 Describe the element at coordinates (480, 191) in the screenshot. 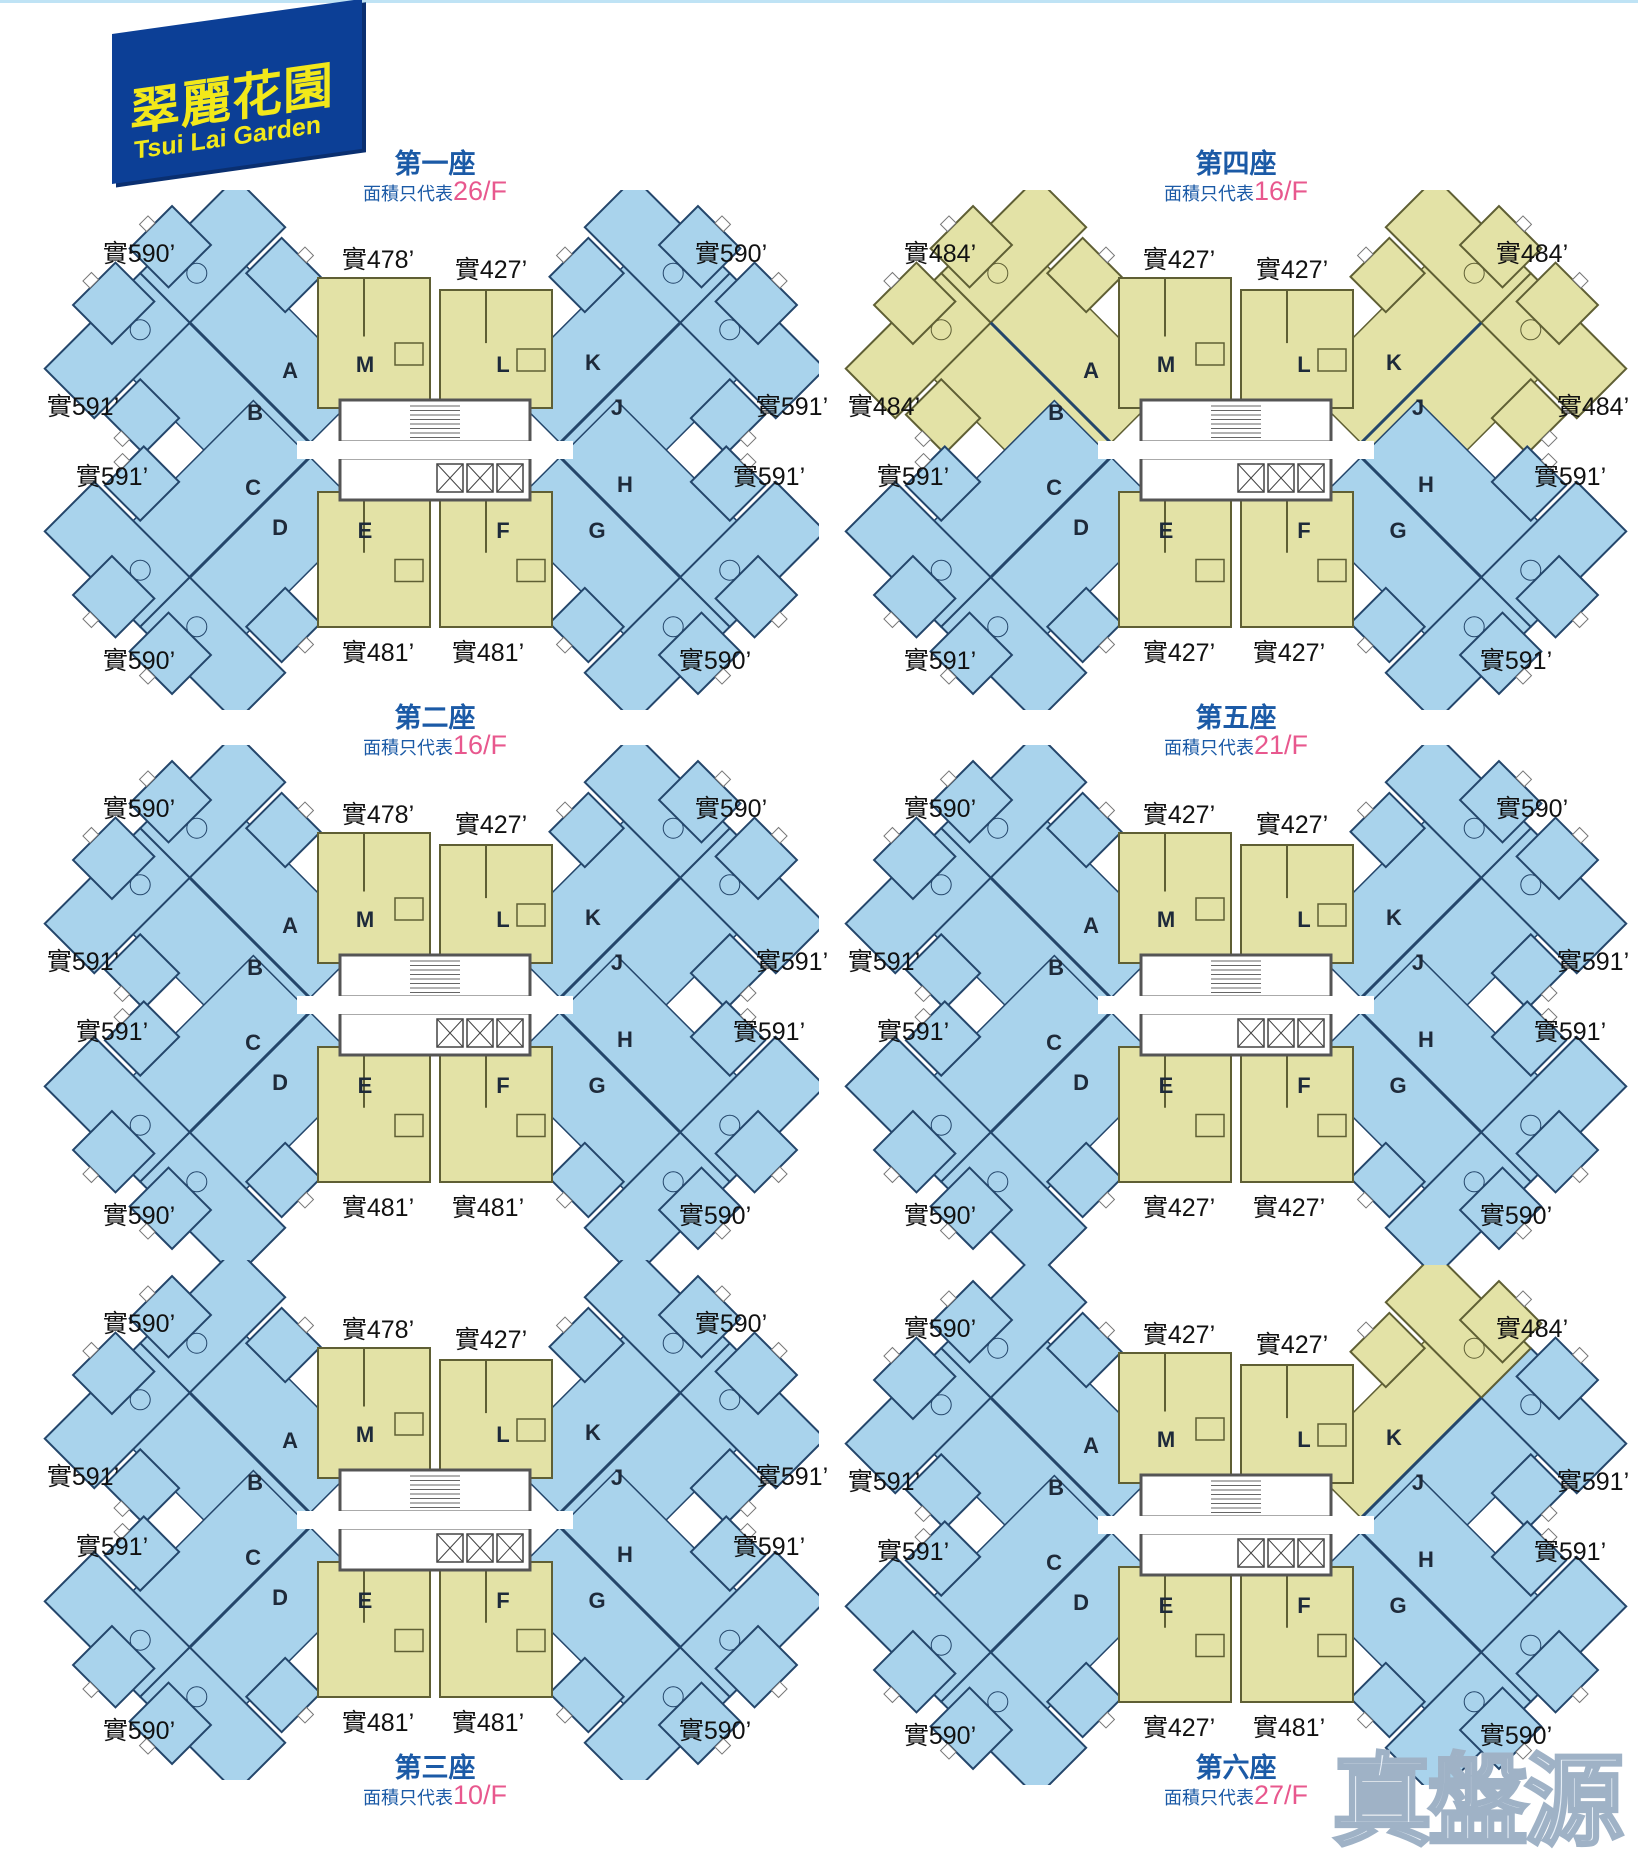

I see `floor-number: 26/F` at that location.